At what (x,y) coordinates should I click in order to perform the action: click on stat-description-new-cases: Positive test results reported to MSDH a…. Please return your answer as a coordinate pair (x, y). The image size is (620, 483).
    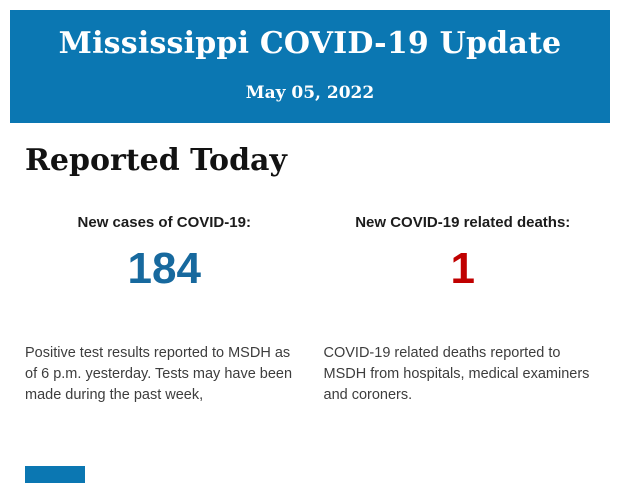
    Looking at the image, I should click on (159, 374).